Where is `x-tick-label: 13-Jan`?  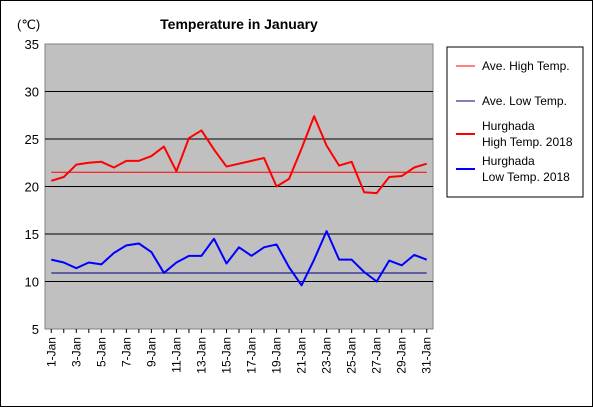
x-tick-label: 13-Jan is located at coordinates (201, 355).